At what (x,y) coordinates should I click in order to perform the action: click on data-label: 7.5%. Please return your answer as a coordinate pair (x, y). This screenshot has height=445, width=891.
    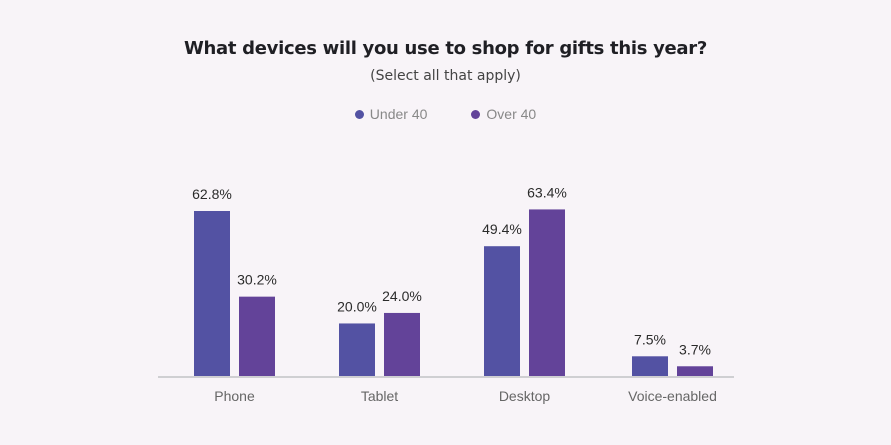
    Looking at the image, I should click on (650, 339).